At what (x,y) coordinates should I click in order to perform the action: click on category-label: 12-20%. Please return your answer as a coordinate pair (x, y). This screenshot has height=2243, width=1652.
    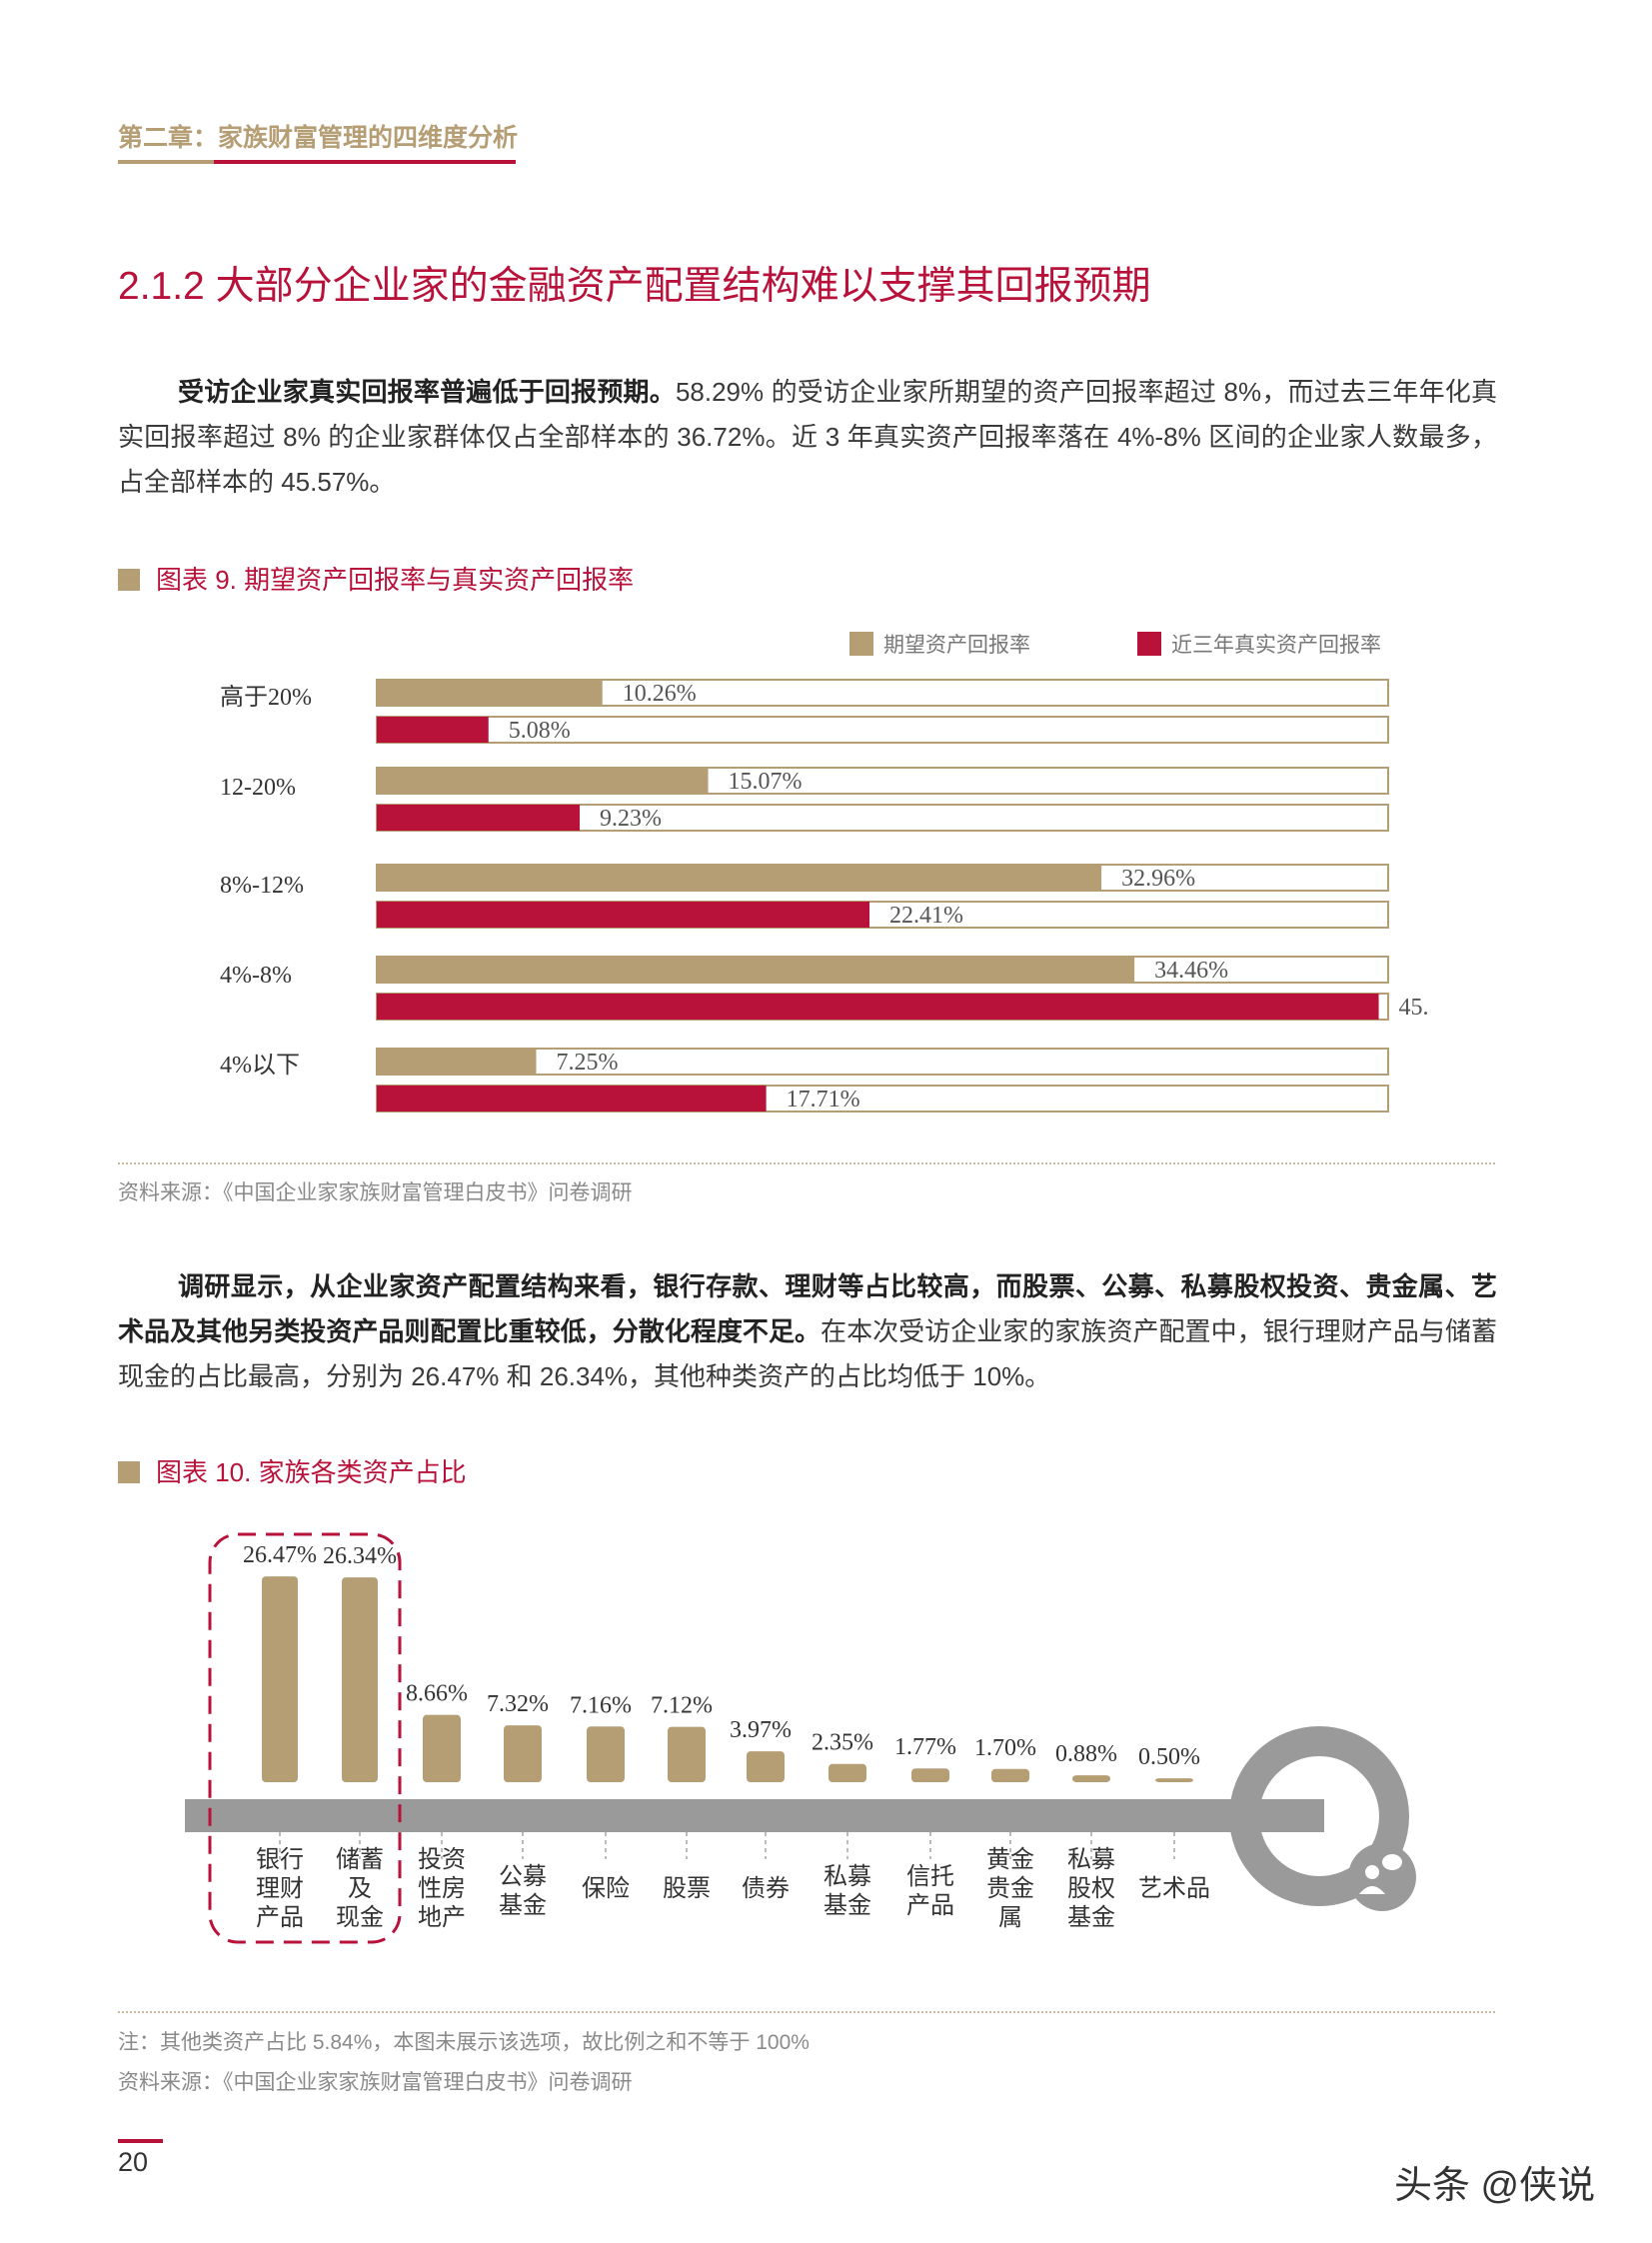
    Looking at the image, I should click on (258, 788).